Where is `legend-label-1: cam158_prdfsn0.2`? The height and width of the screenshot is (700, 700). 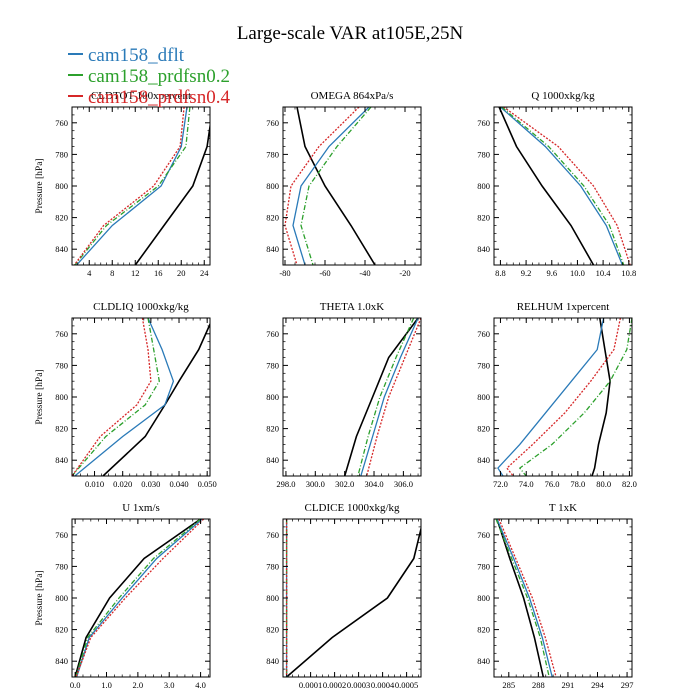
legend-label-1: cam158_prdfsn0.2 is located at coordinates (159, 76).